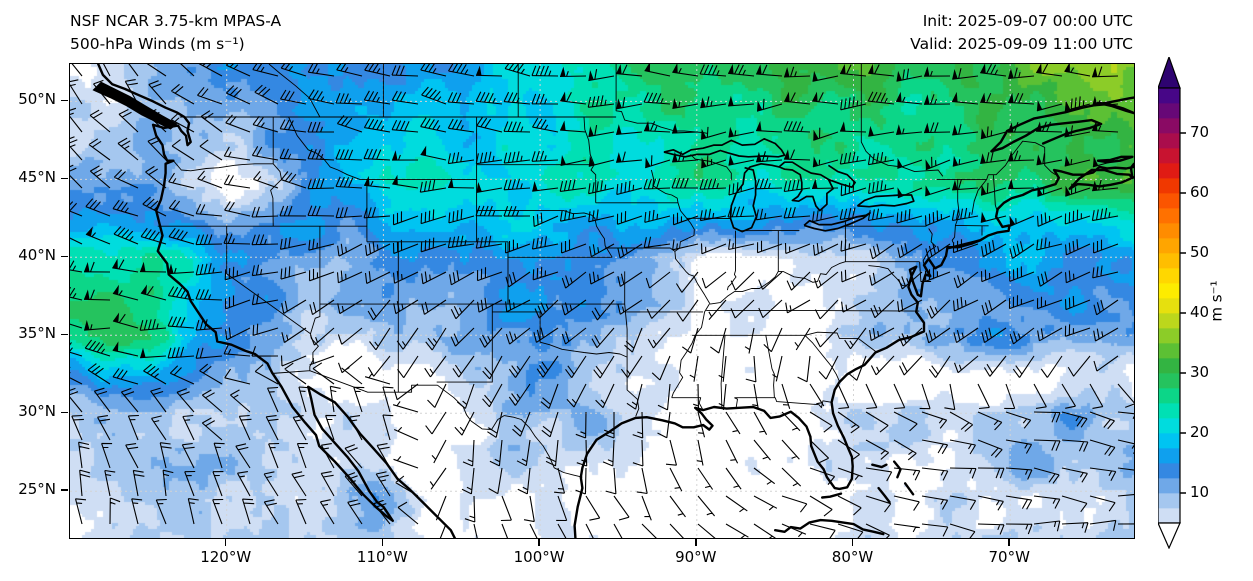 Image resolution: width=1253 pixels, height=581 pixels. I want to click on colorbar, so click(1172, 303).